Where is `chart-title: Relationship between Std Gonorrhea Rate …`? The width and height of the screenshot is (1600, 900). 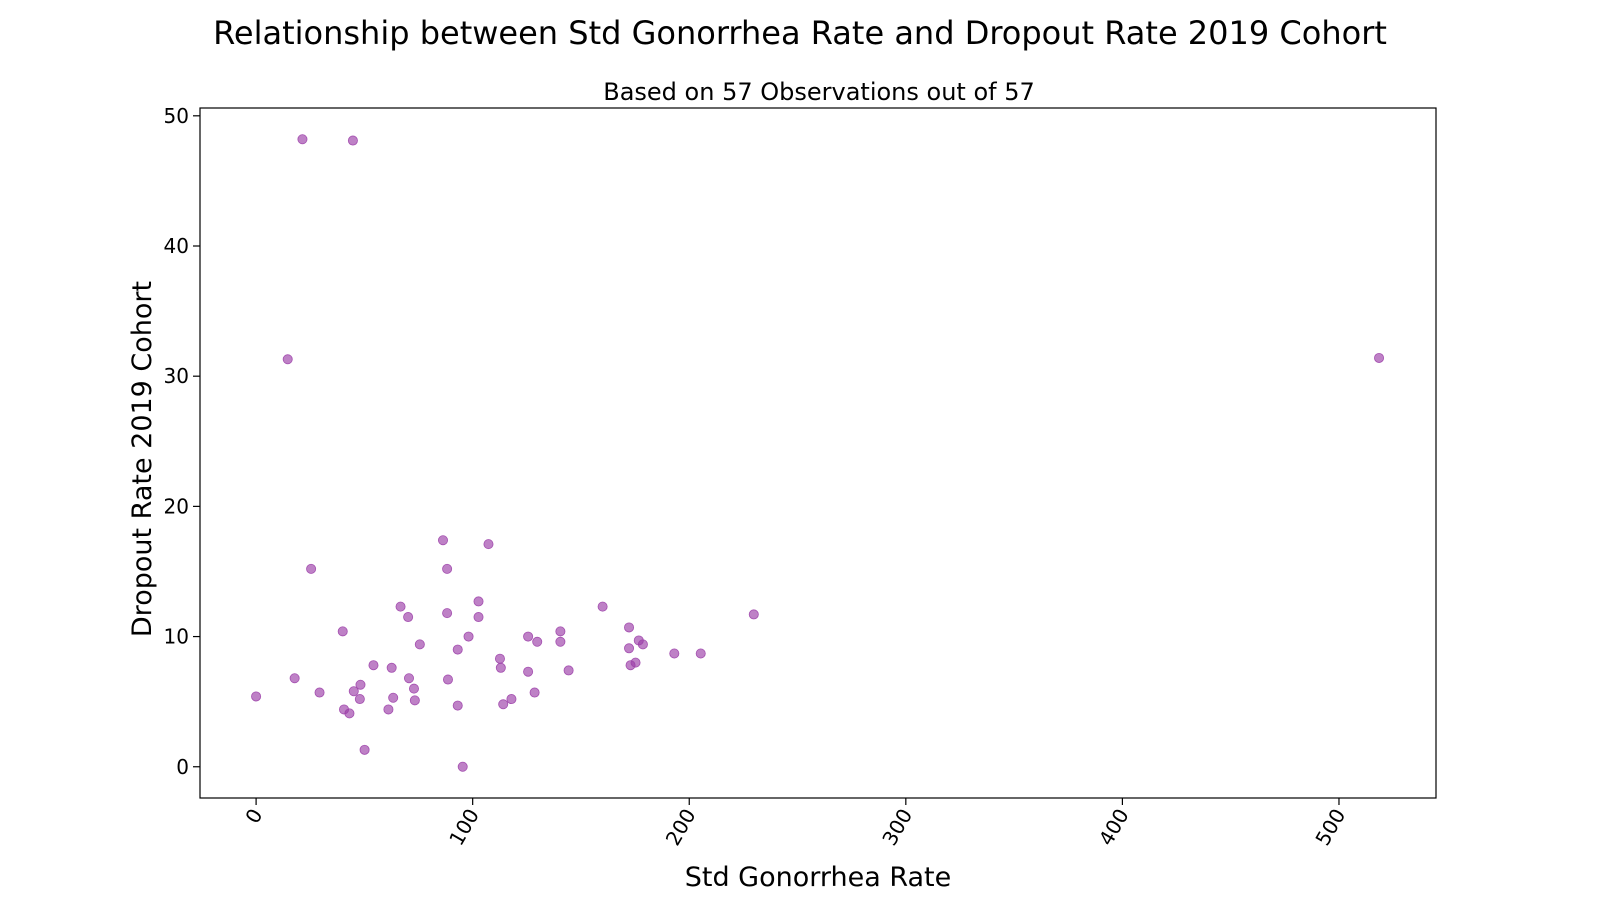 chart-title: Relationship between Std Gonorrhea Rate … is located at coordinates (800, 33).